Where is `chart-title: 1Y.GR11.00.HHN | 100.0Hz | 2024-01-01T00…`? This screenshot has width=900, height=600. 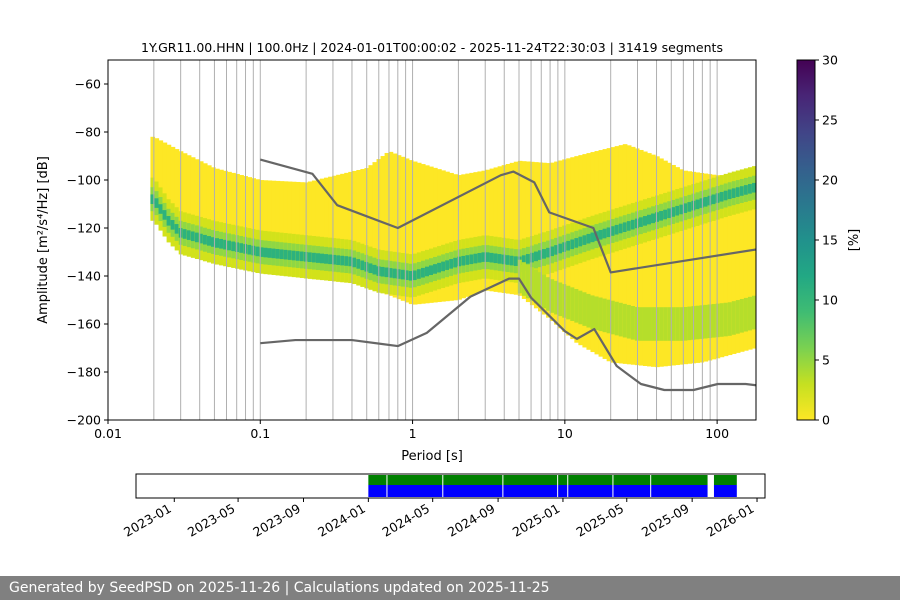
chart-title: 1Y.GR11.00.HHN | 100.0Hz | 2024-01-01T00… is located at coordinates (432, 47).